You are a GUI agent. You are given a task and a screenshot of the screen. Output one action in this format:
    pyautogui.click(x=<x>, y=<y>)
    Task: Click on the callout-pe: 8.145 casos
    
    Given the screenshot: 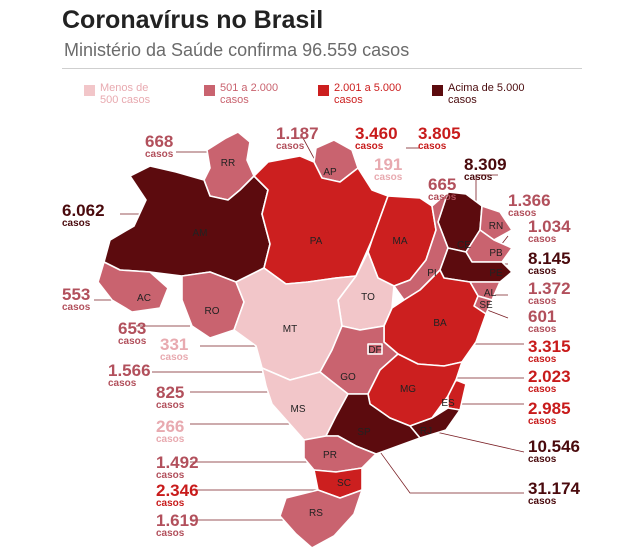 What is the action you would take?
    pyautogui.click(x=549, y=263)
    